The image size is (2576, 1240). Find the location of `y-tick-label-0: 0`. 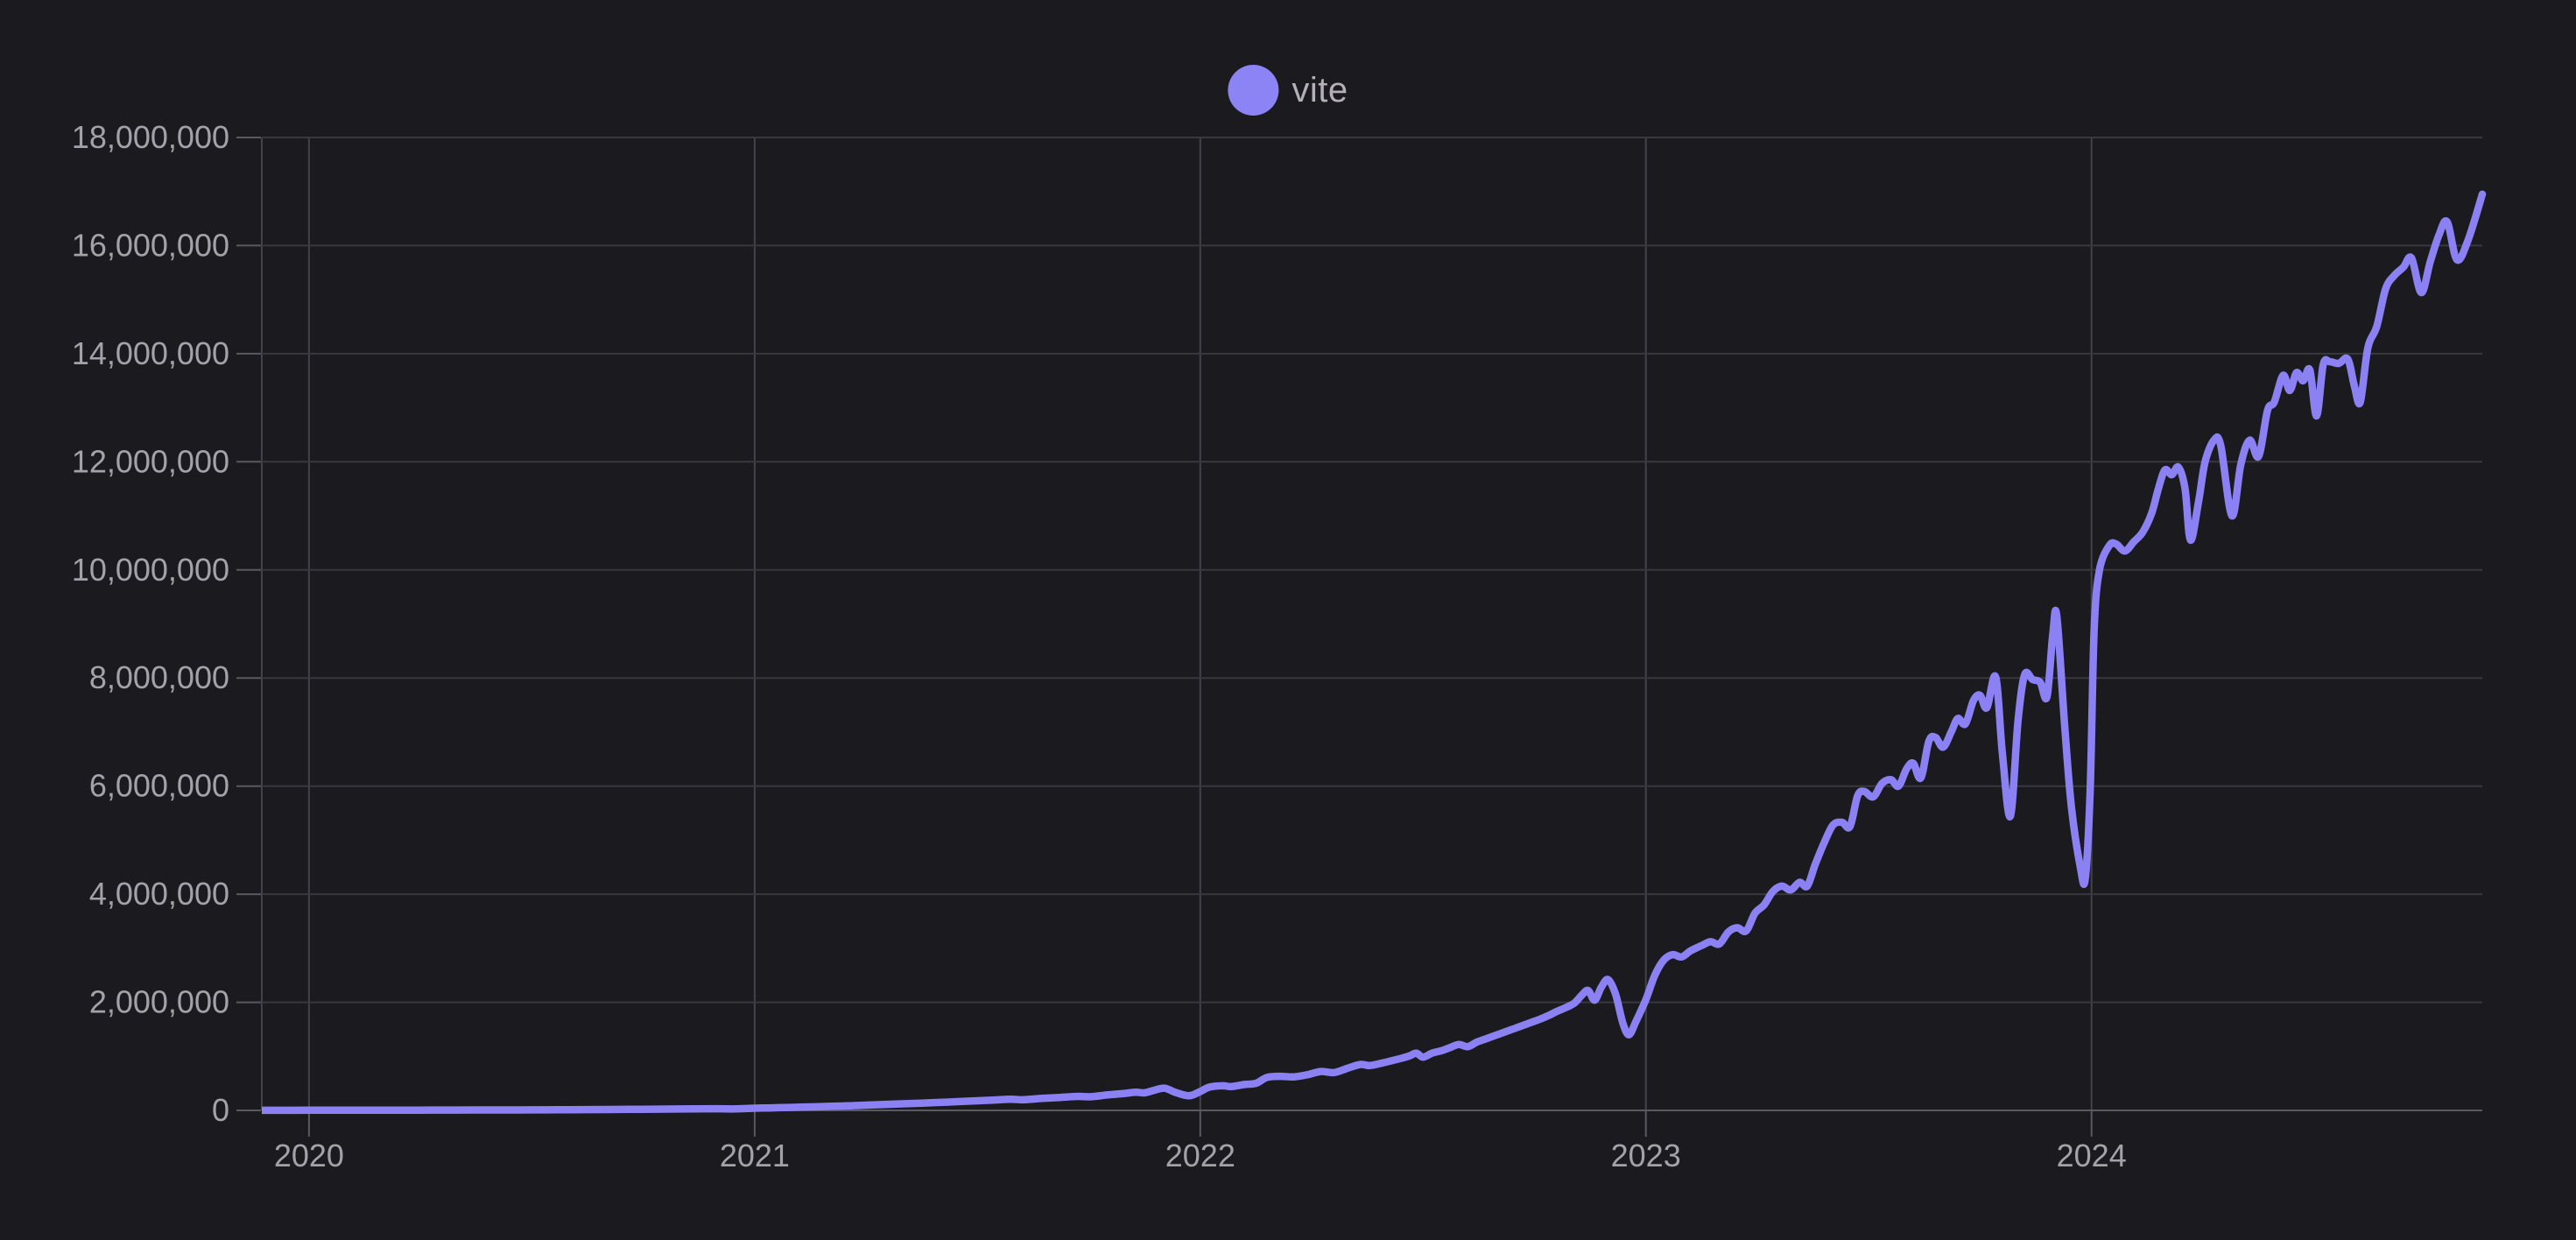

y-tick-label-0: 0 is located at coordinates (220, 1110).